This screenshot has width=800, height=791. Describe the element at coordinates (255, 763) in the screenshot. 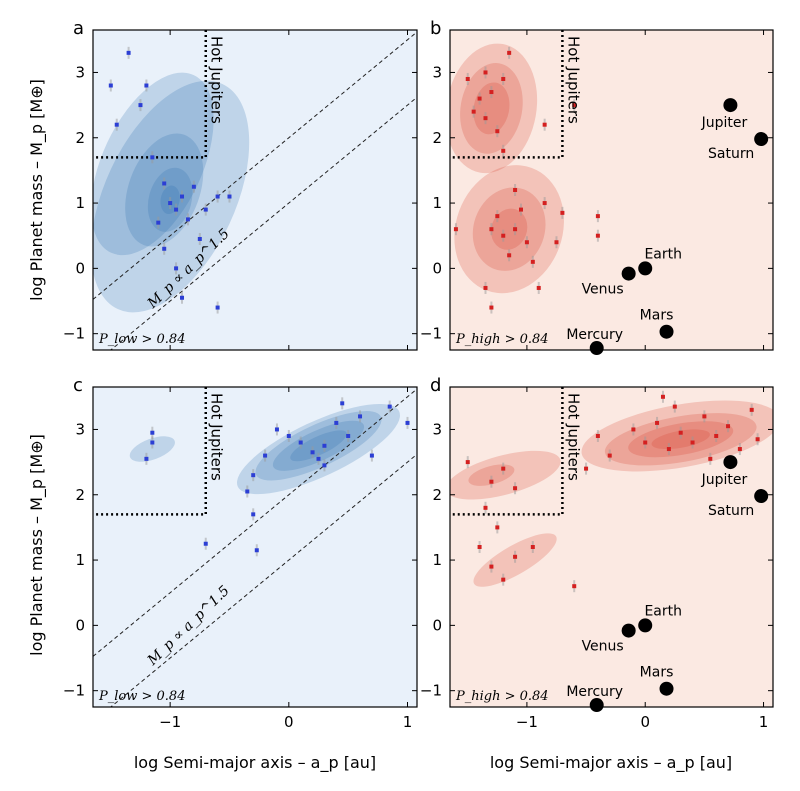

I see `x-axis-label-left: log Semi-major axis – a_p [au]` at that location.